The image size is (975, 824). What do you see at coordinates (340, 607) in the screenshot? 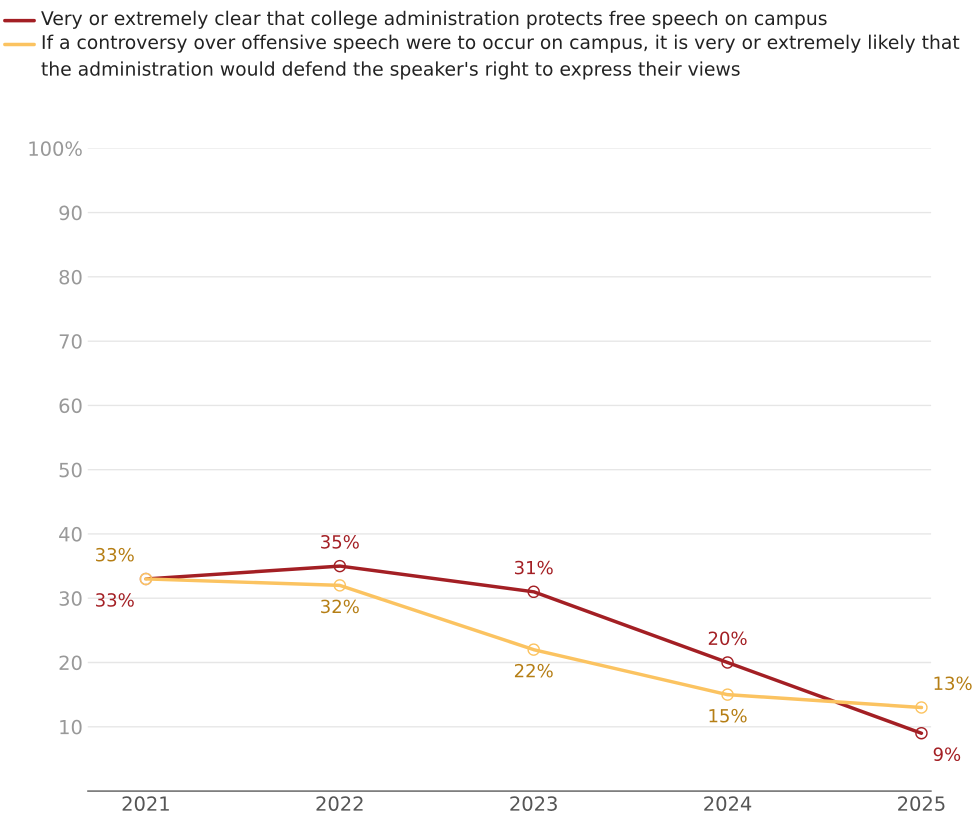
I see `data-label: 32%` at bounding box center [340, 607].